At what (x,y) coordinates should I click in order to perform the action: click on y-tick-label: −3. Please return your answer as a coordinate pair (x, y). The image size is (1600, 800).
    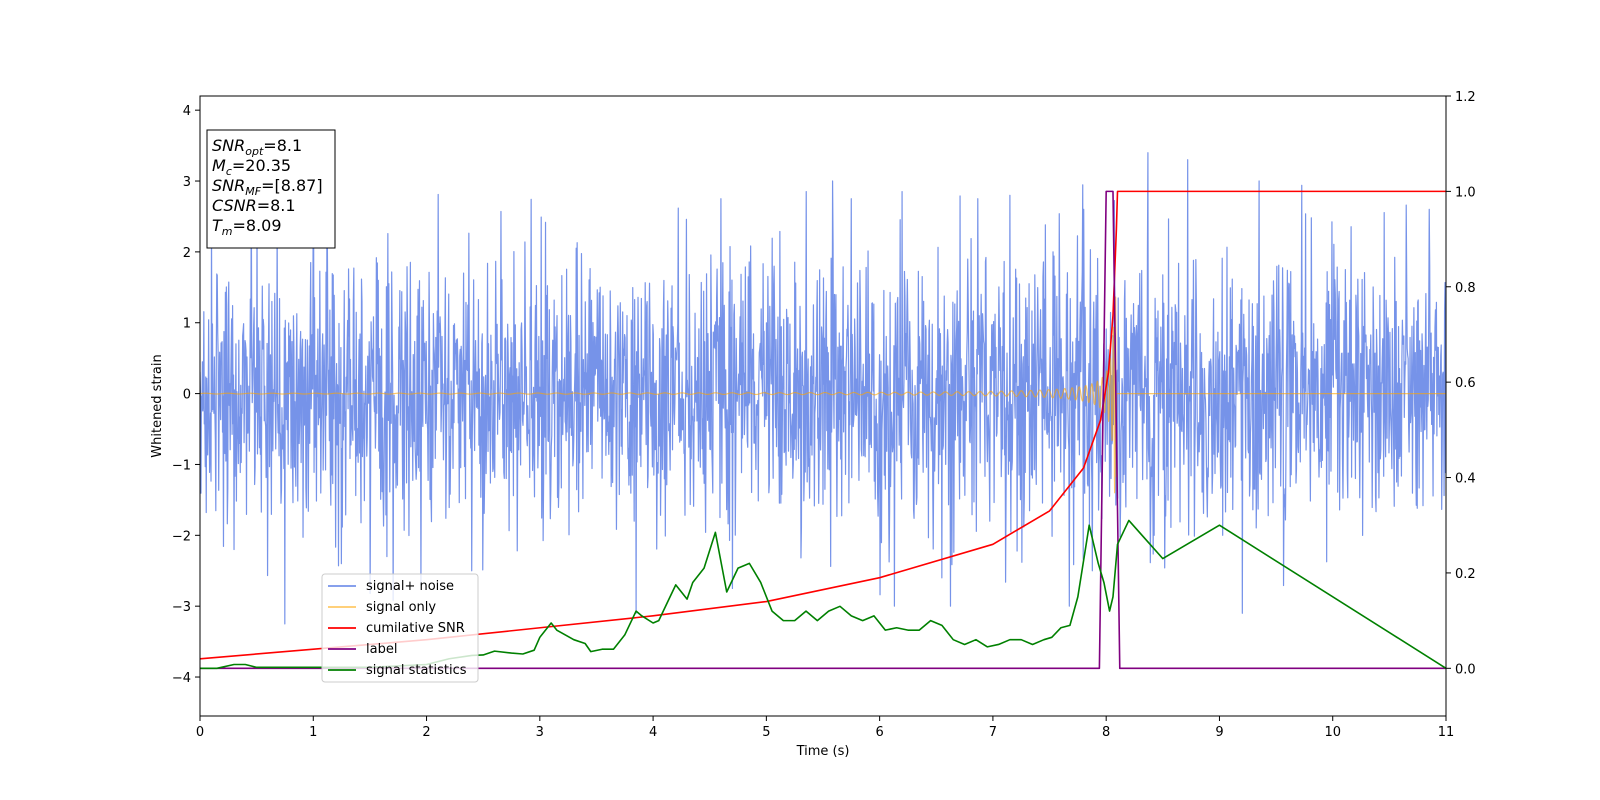
    Looking at the image, I should click on (181, 607).